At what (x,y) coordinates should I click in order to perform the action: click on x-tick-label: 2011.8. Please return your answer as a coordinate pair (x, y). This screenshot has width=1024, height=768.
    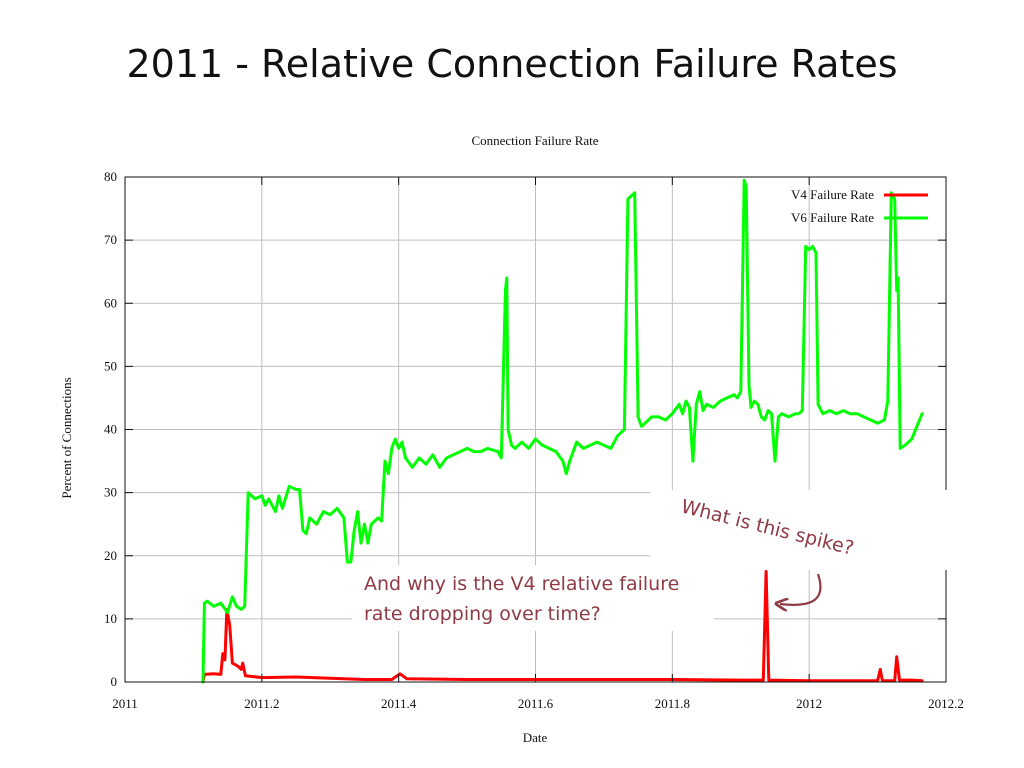
    Looking at the image, I should click on (672, 703).